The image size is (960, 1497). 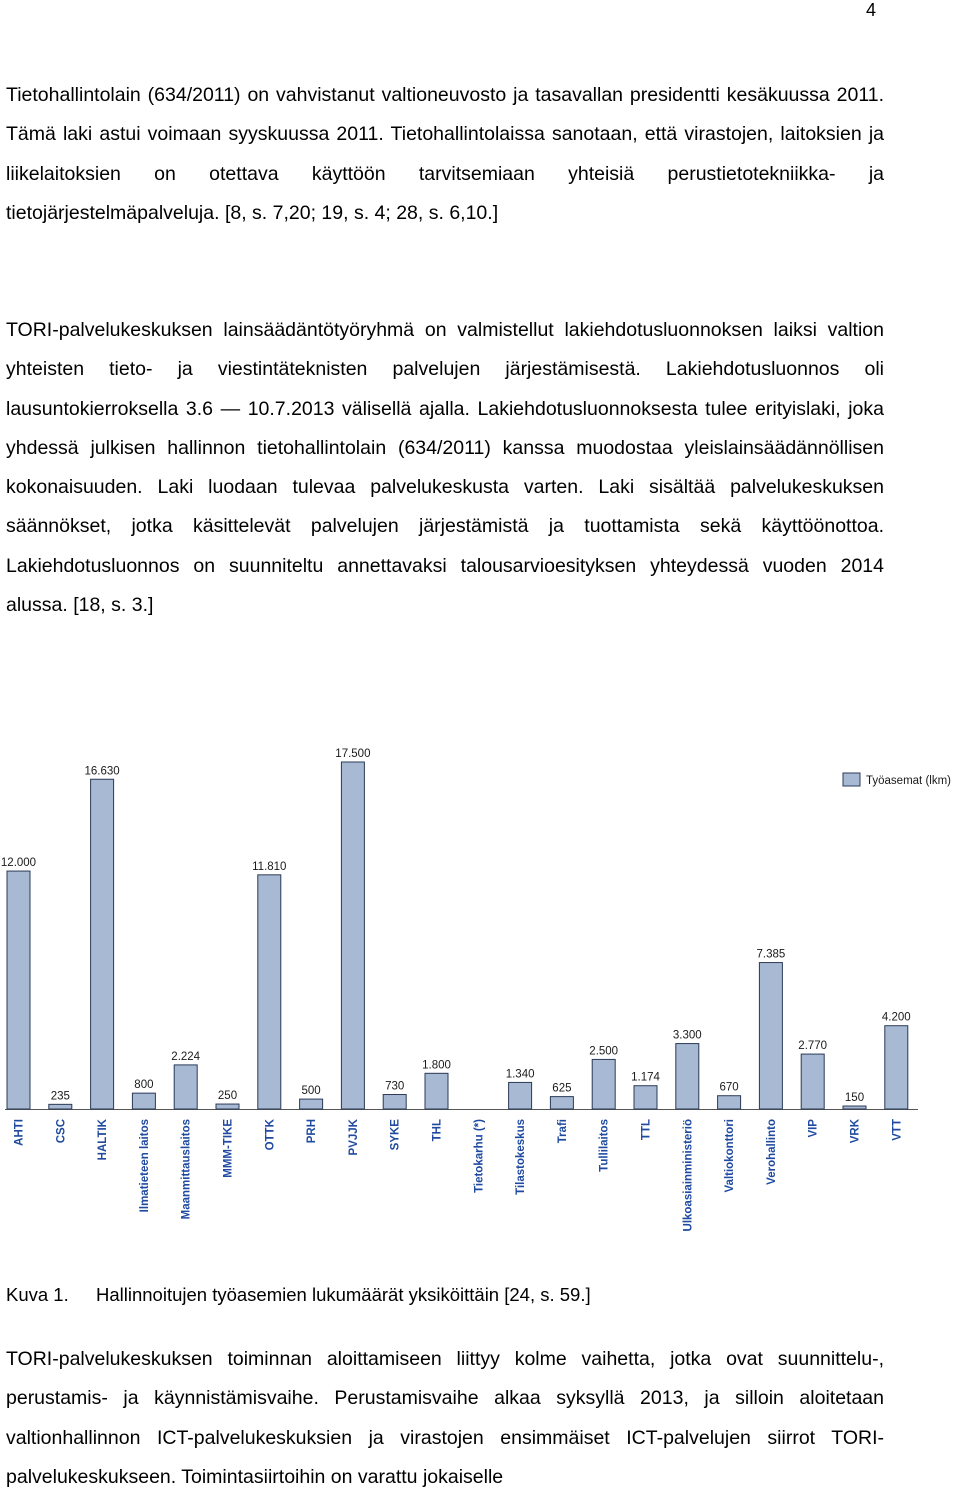 I want to click on bar-mmm-tike, so click(x=227, y=1106).